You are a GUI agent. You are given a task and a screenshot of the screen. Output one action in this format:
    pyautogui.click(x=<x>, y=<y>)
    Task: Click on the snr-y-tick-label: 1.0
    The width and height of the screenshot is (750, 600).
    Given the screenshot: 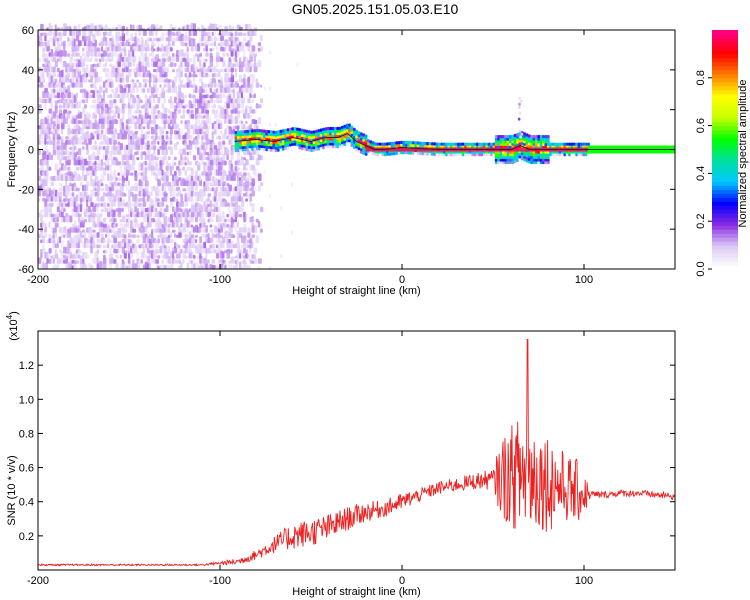 What is the action you would take?
    pyautogui.click(x=26, y=400)
    